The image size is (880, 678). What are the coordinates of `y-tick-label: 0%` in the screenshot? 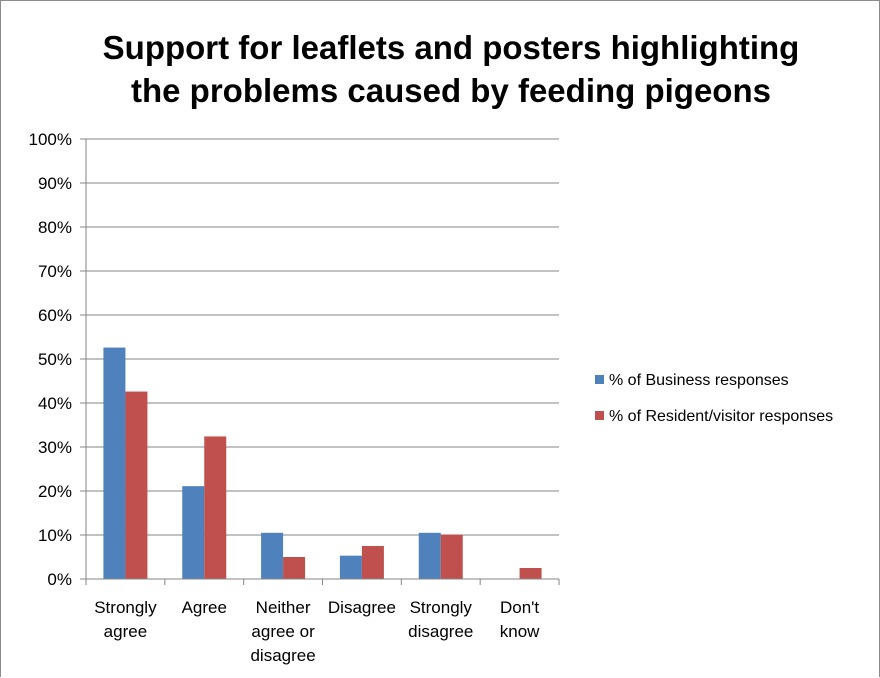 It's located at (59, 579).